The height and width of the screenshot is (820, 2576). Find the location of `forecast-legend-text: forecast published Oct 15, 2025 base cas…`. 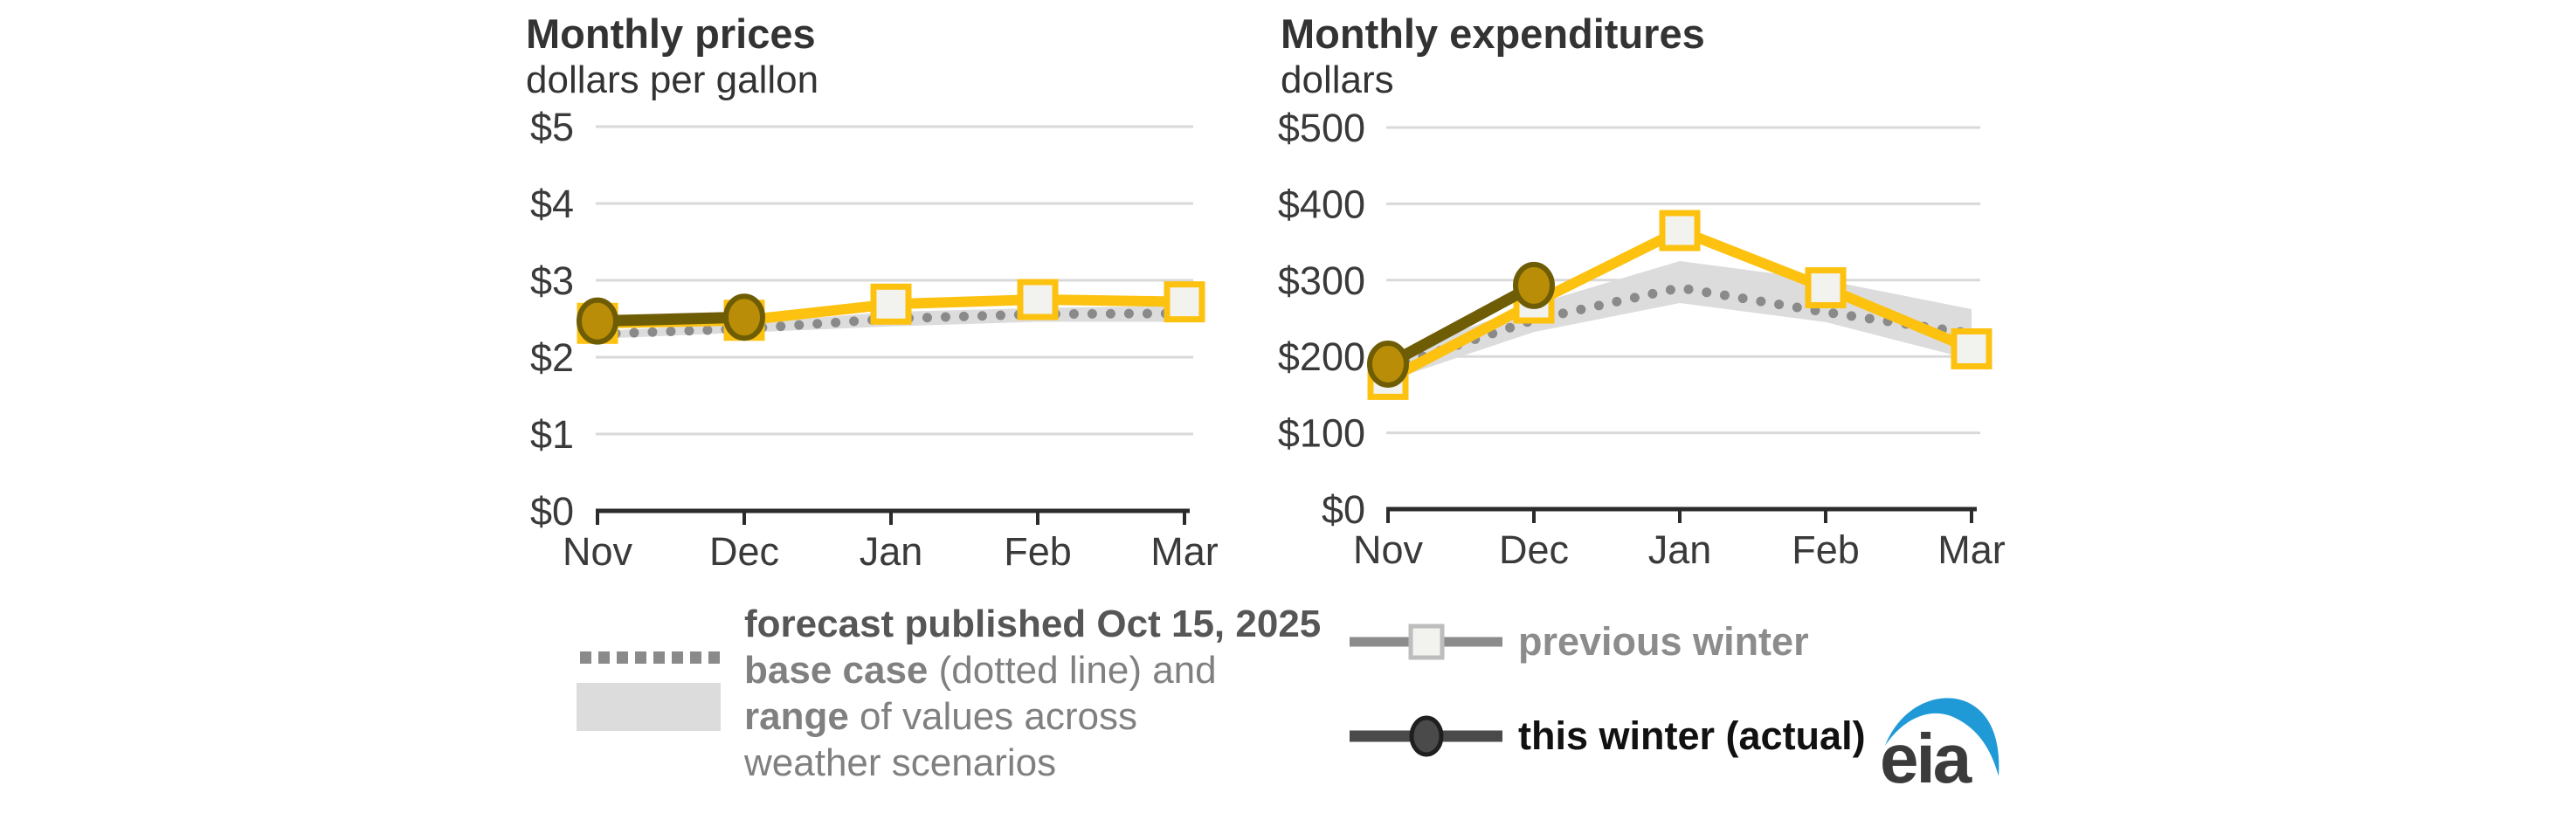

forecast-legend-text: forecast published Oct 15, 2025 base cas… is located at coordinates (1032, 693).